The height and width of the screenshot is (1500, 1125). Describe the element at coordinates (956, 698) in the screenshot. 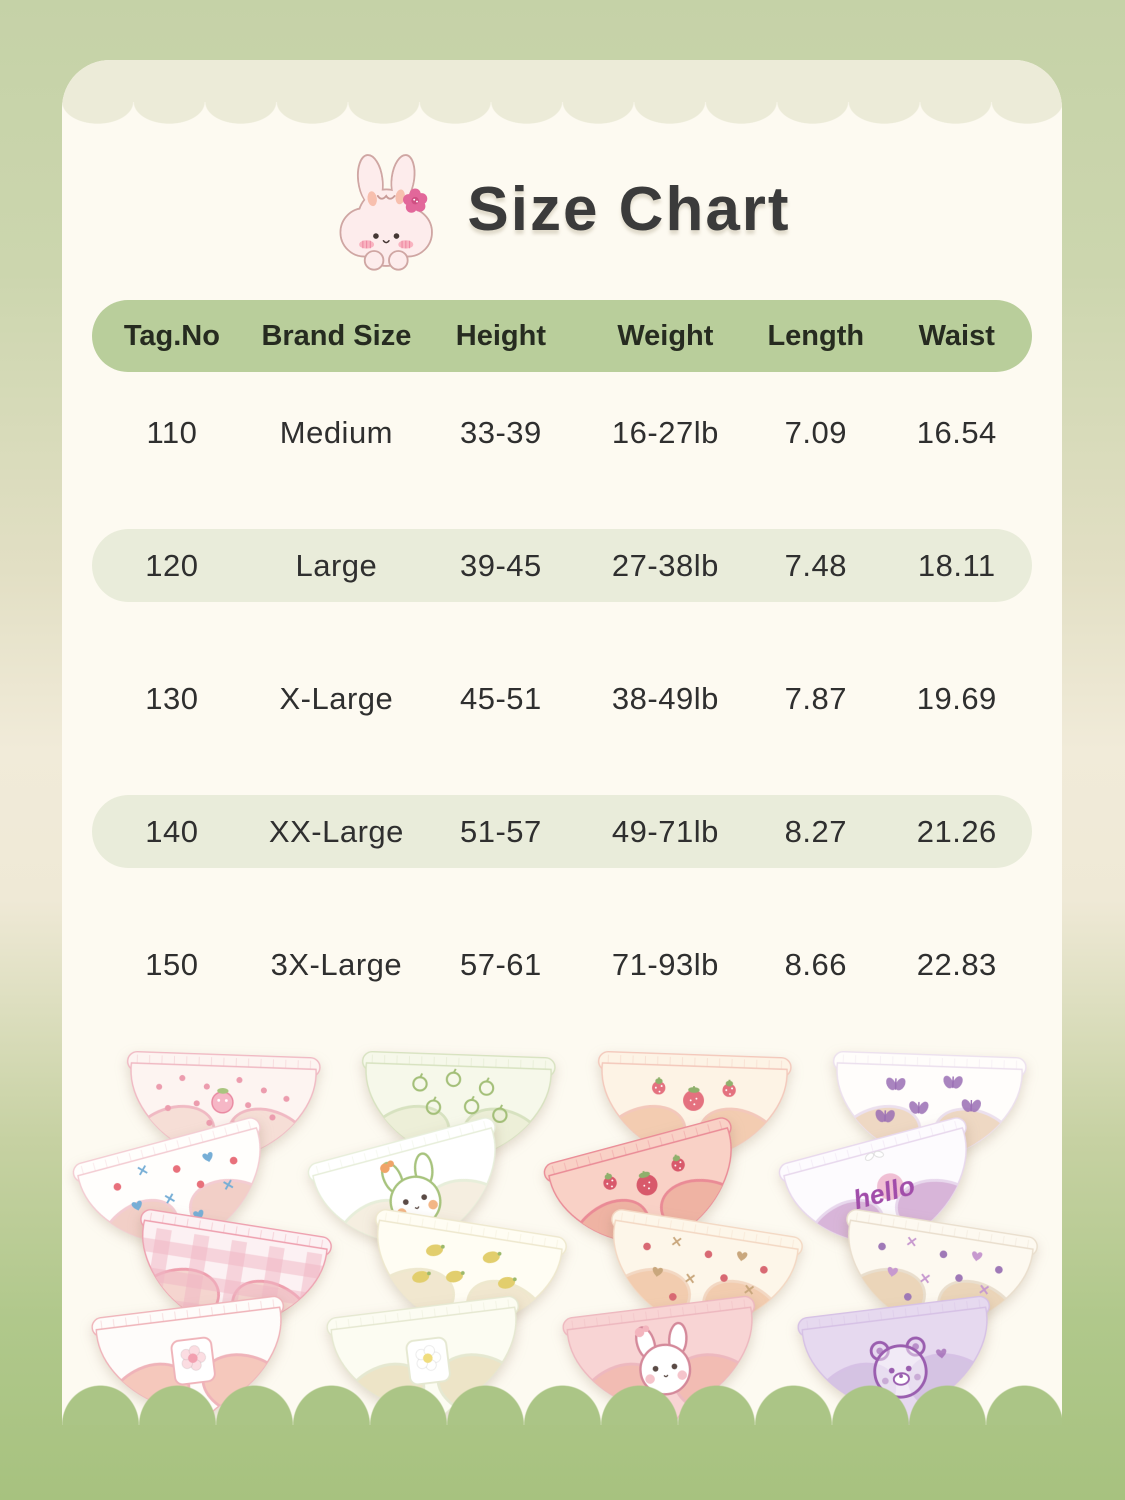

I see `cell-130-waist: 19.69` at that location.